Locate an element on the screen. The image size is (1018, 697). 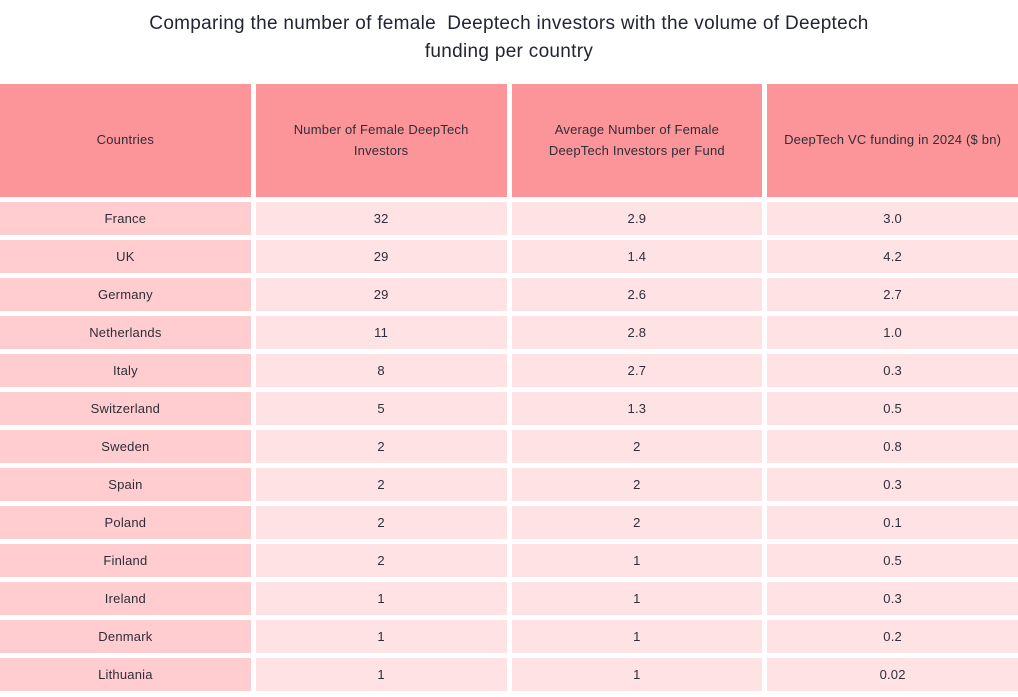
country-cell: Denmark is located at coordinates (125, 636).